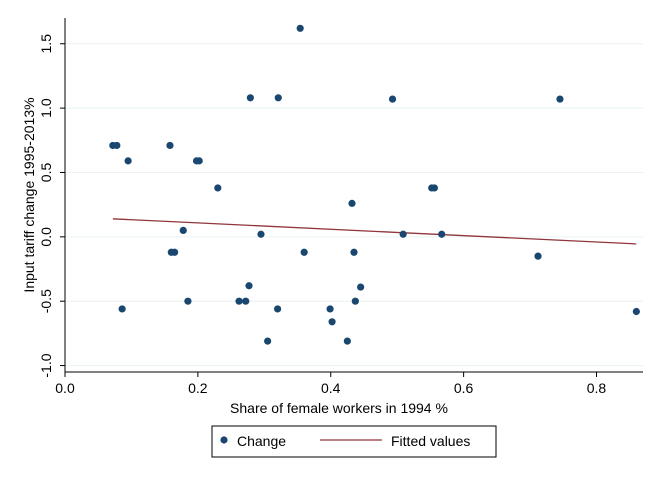  I want to click on y-tick-label: 1.0, so click(46, 108).